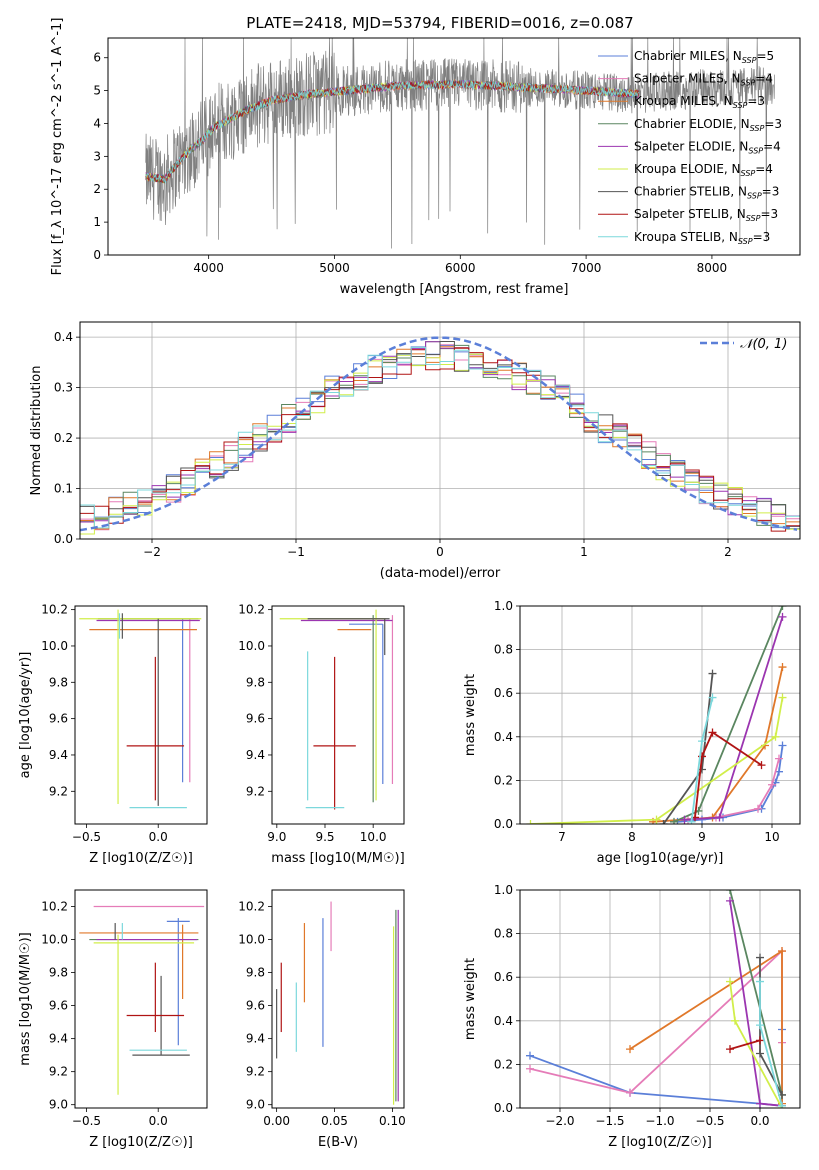 The image size is (819, 1170). What do you see at coordinates (687, 169) in the screenshot?
I see `legend-series-name: Kroupa ELODIE, N` at bounding box center [687, 169].